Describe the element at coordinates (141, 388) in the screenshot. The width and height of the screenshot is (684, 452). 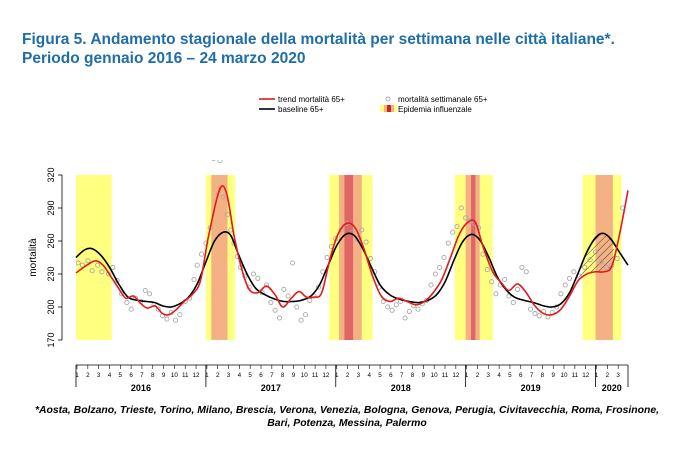
I see `year-label-2016: 2016` at that location.